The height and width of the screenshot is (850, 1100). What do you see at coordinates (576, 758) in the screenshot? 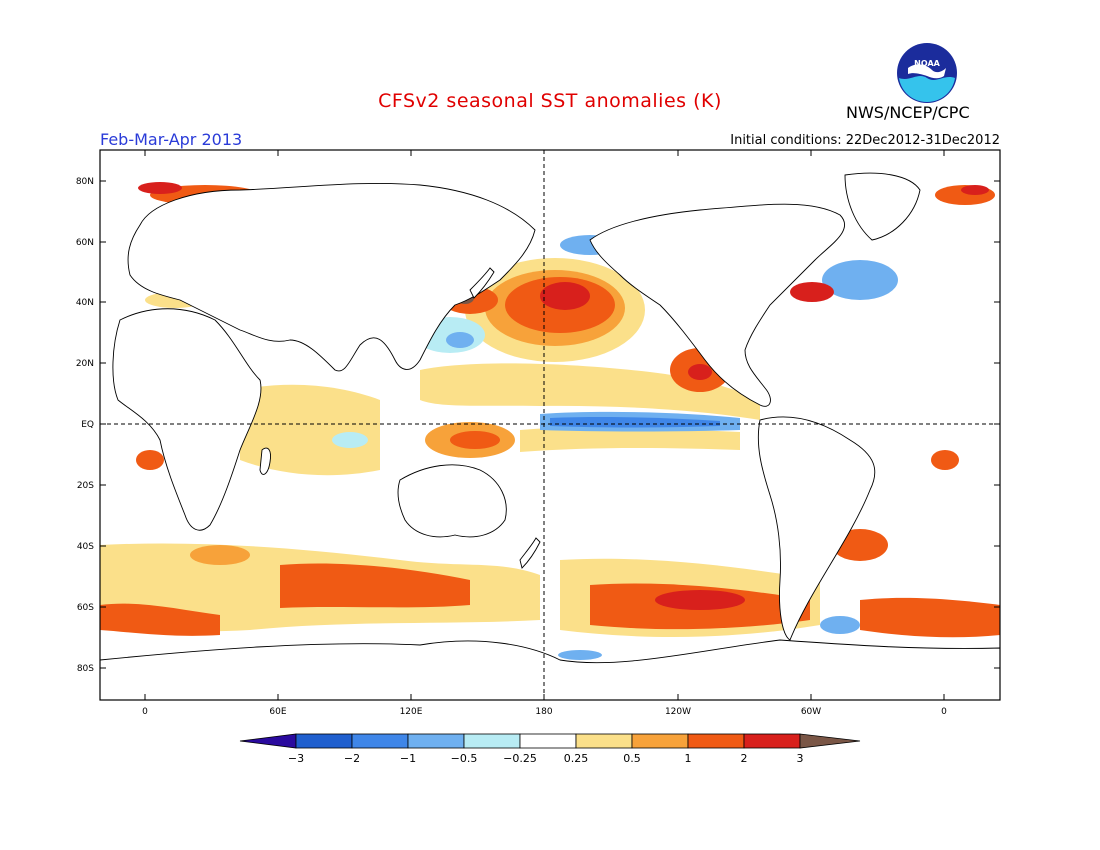
I see `colorbar-label: 0.25` at bounding box center [576, 758].